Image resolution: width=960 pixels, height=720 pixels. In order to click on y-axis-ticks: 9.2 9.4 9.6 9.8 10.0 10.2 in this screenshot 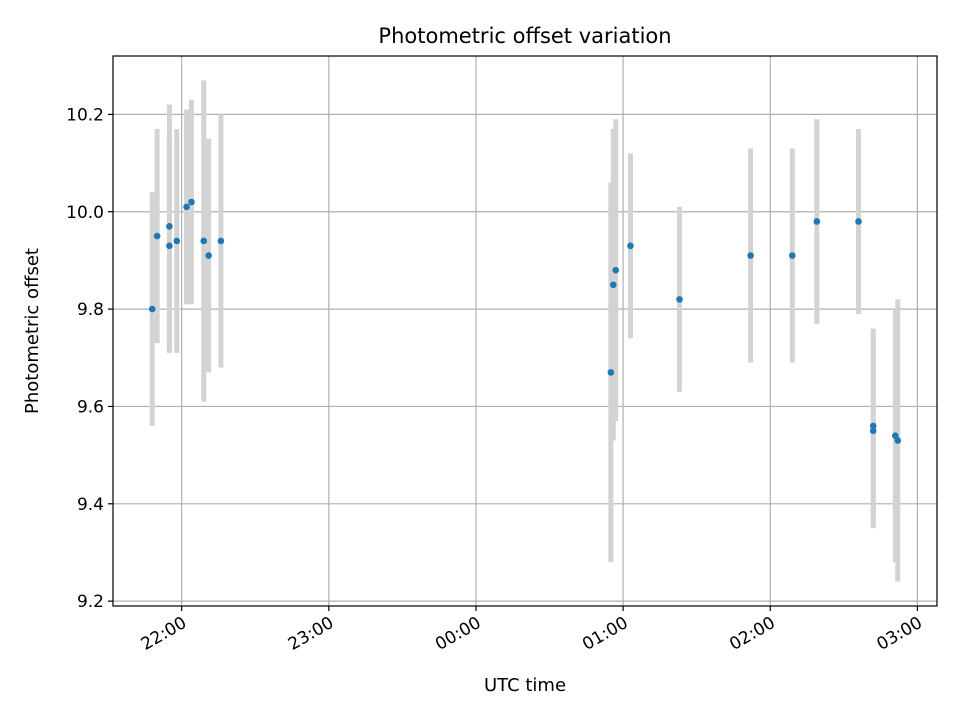, I will do `click(89, 358)`.